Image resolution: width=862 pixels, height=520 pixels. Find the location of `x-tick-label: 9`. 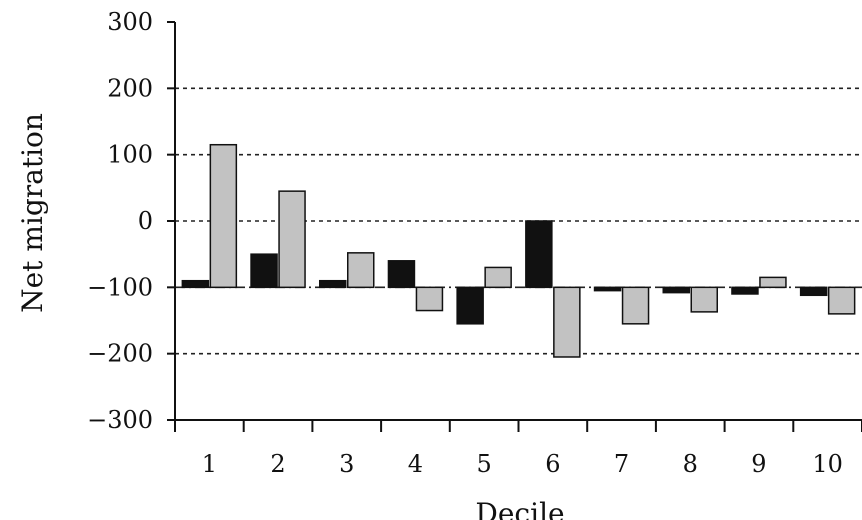

x-tick-label: 9 is located at coordinates (758, 464).